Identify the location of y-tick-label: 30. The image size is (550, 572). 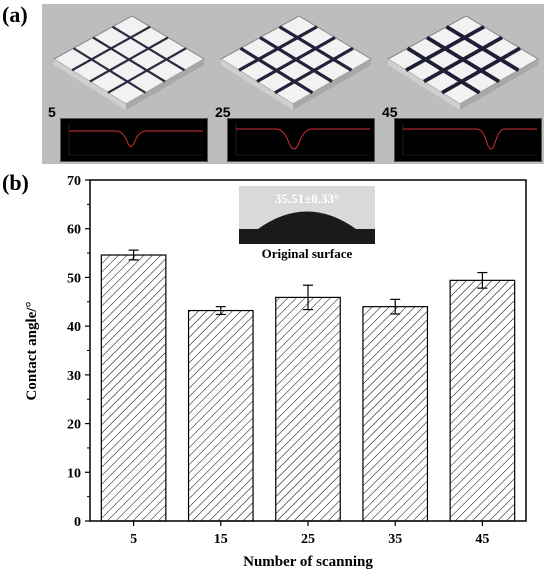
(74, 376).